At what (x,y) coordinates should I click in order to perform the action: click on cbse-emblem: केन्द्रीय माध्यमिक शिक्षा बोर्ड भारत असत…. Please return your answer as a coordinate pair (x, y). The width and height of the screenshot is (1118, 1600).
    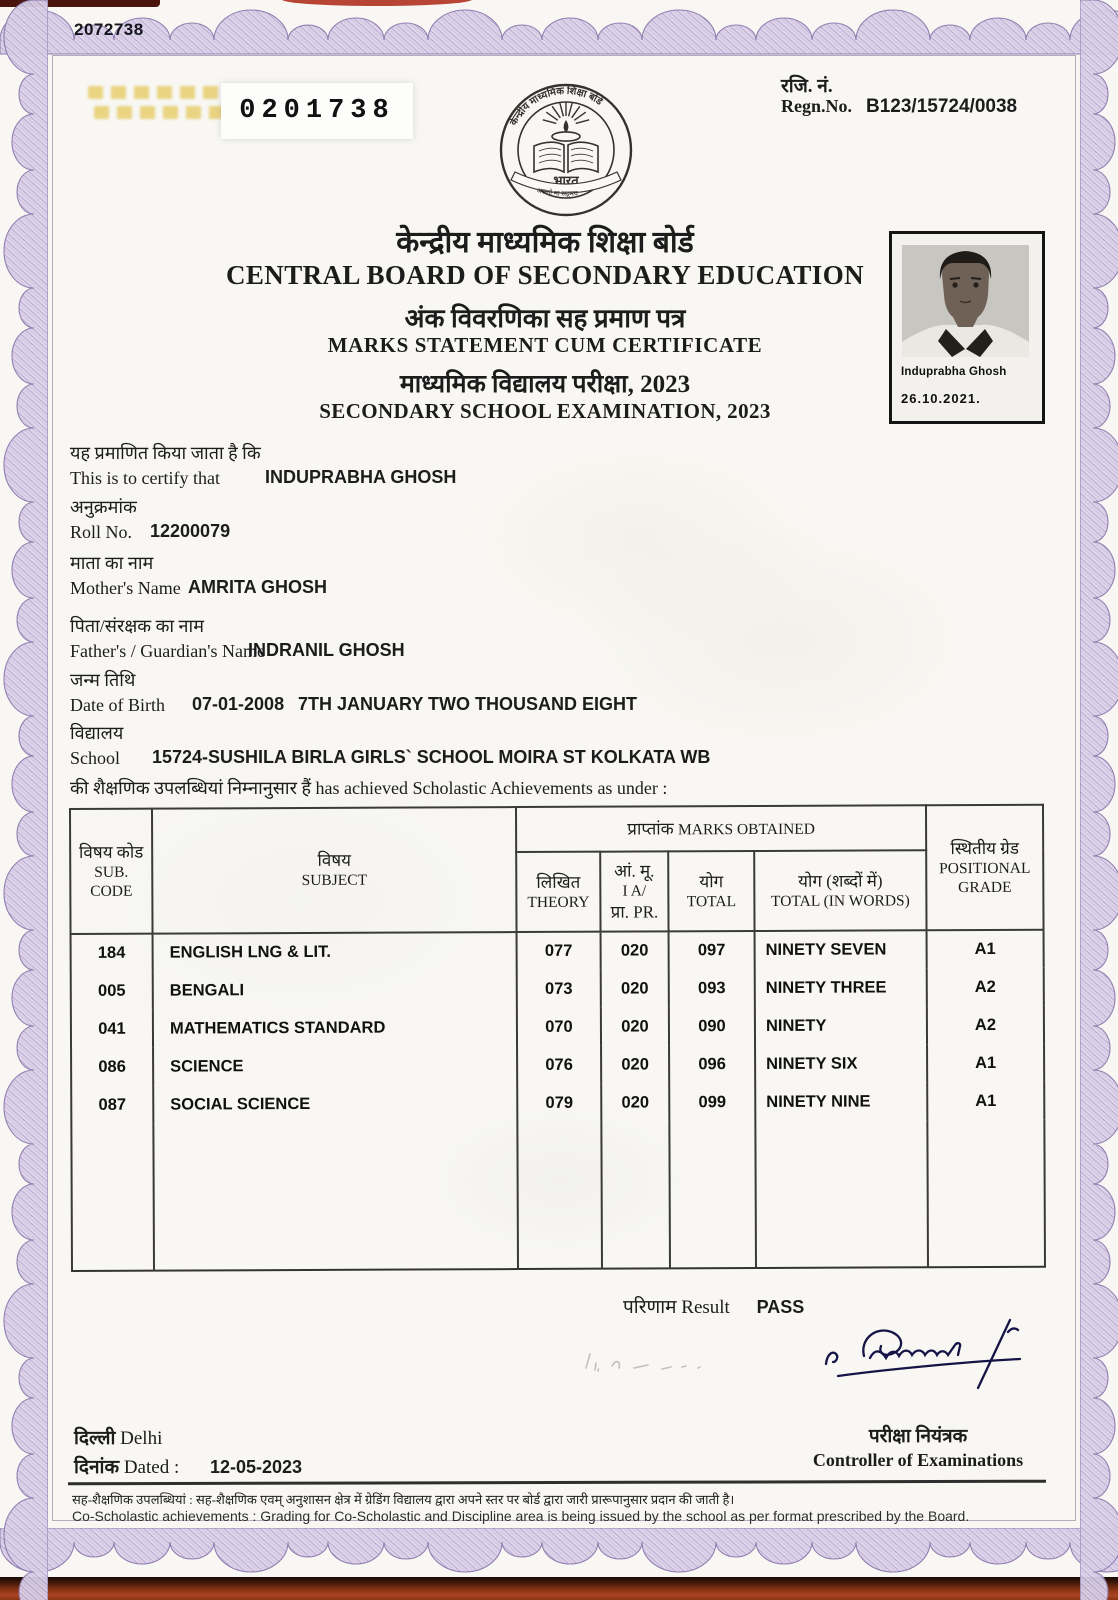
    Looking at the image, I should click on (566, 150).